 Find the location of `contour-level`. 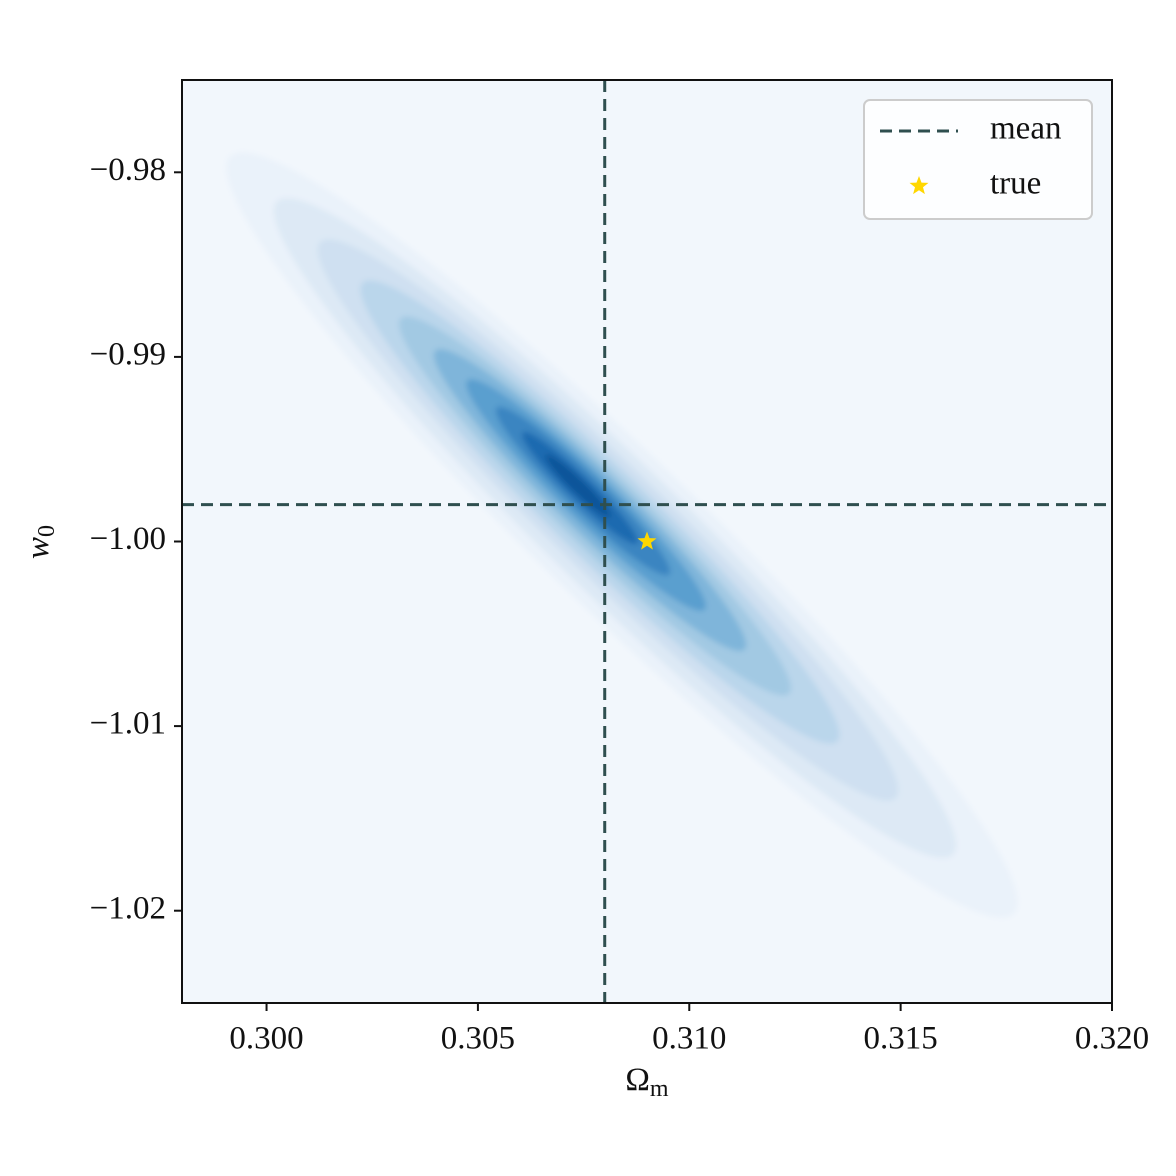

contour-level is located at coordinates (578, 486).